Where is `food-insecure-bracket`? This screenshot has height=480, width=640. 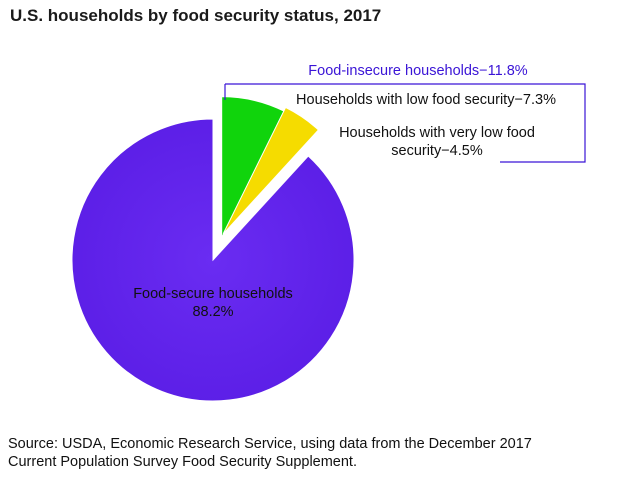 food-insecure-bracket is located at coordinates (405, 123).